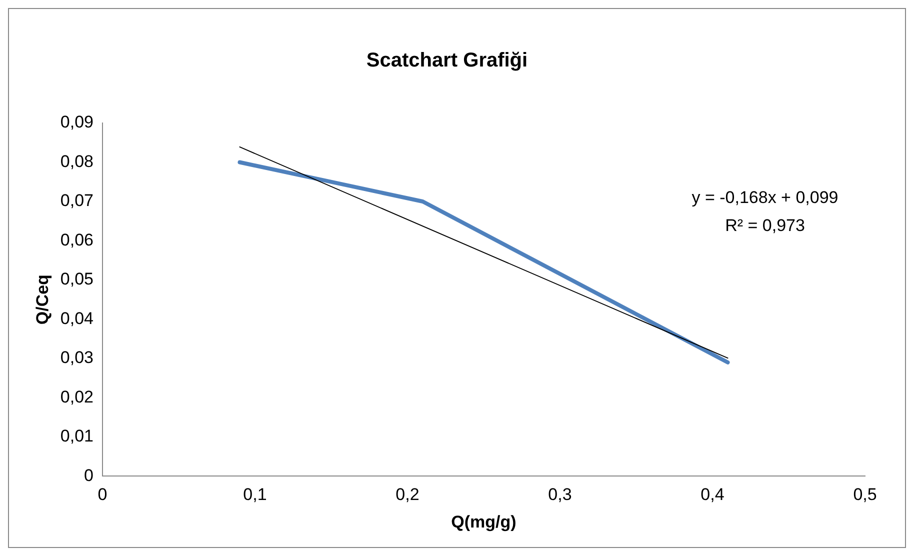 This screenshot has height=556, width=914. What do you see at coordinates (255, 494) in the screenshot?
I see `x-tick-label: 0,1` at bounding box center [255, 494].